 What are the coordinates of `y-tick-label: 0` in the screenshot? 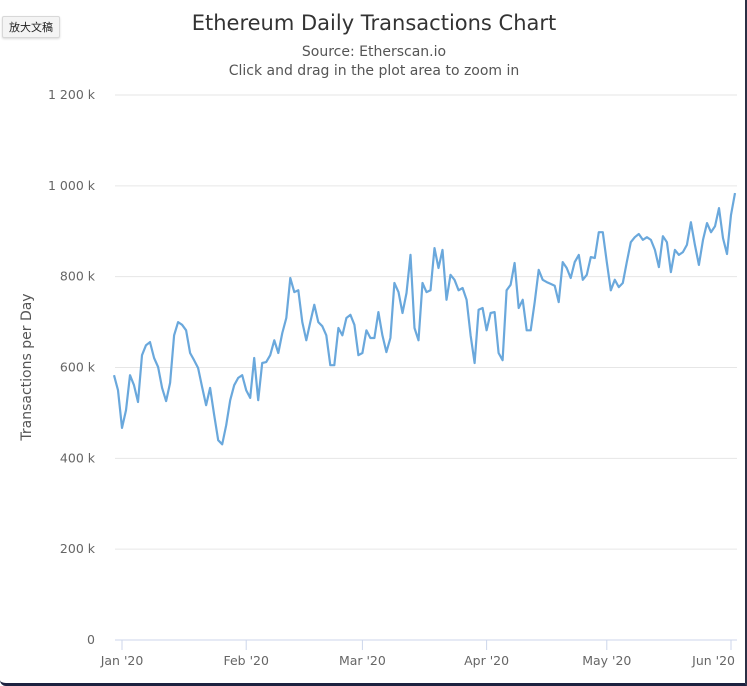 It's located at (91, 639).